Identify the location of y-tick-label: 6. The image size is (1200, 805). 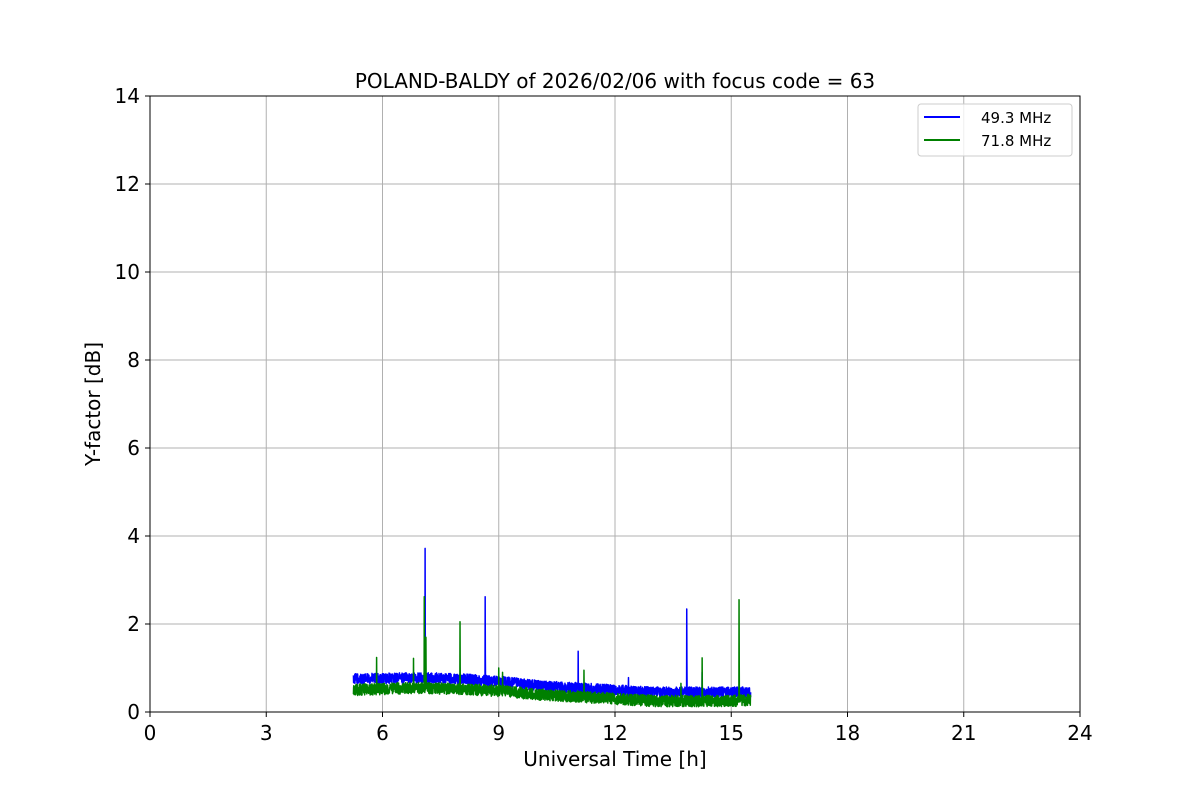
(133, 448).